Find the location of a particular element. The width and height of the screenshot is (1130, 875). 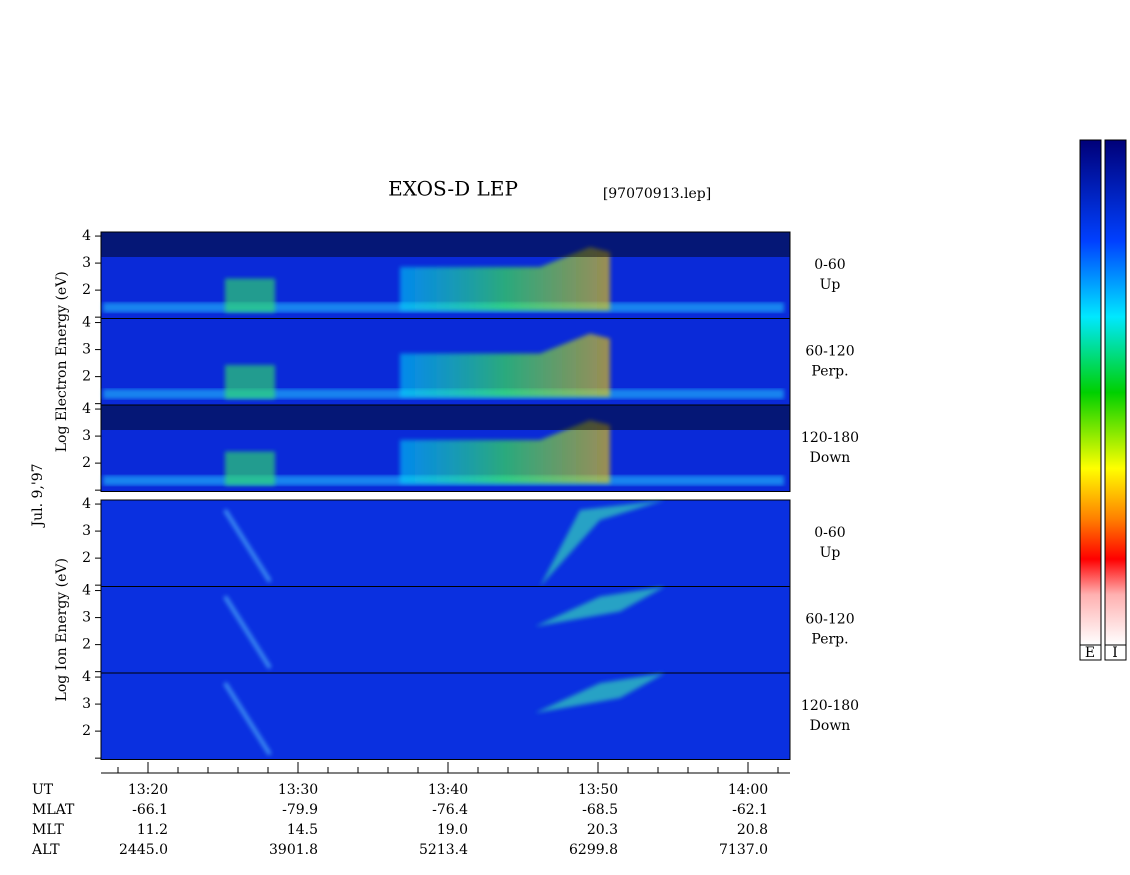

x-tick-label: 13:50 is located at coordinates (598, 790).